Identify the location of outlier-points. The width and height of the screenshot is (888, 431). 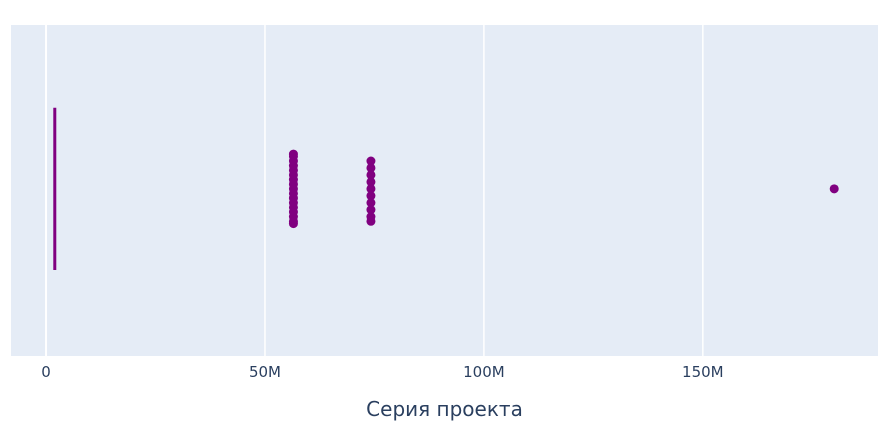
(563, 189).